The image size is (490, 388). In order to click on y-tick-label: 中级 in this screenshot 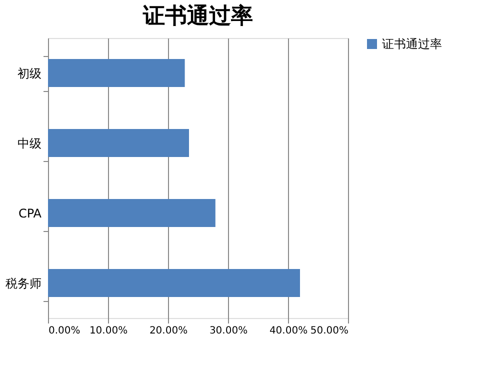, I will do `click(30, 143)`.